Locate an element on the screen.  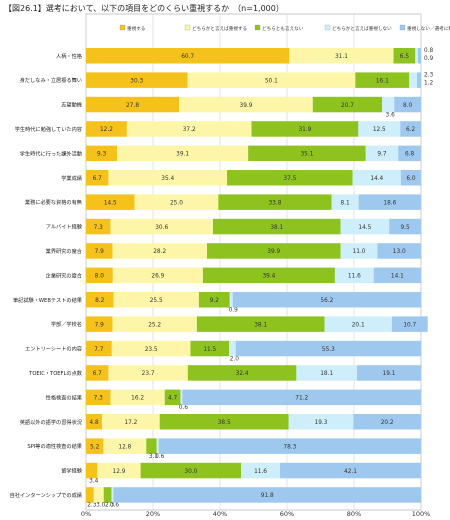
data-label: 10.7 is located at coordinates (409, 325).